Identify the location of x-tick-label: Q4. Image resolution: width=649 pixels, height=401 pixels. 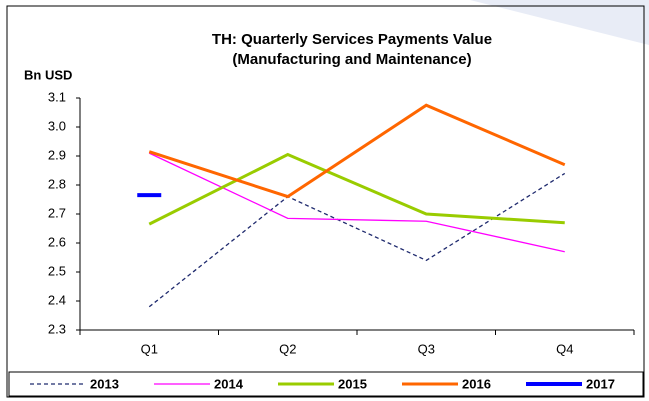
(564, 348).